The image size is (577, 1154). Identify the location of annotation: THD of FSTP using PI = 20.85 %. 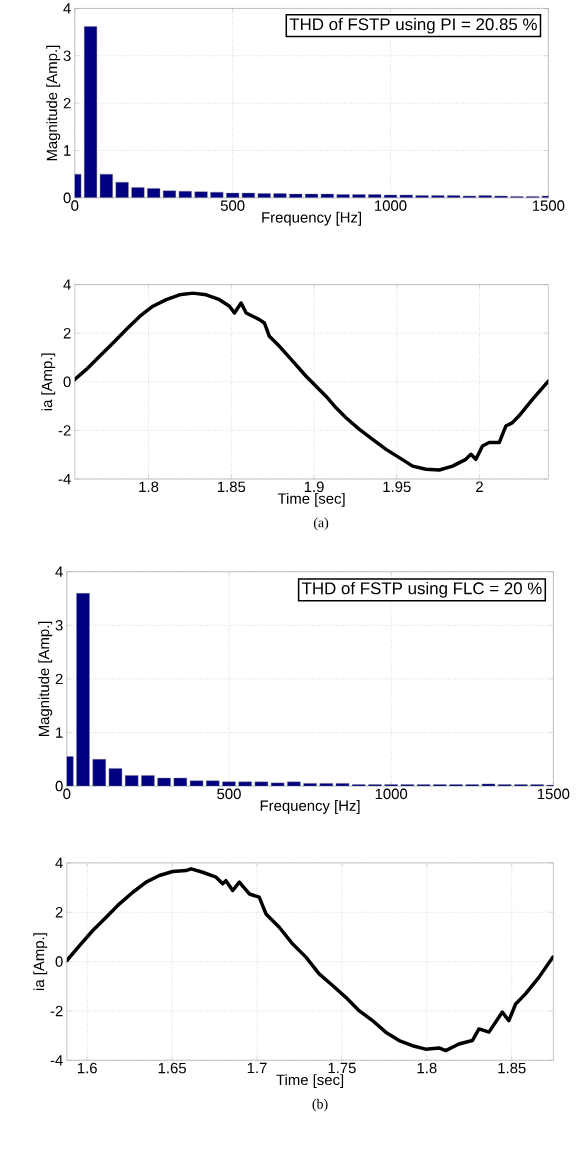
(413, 25).